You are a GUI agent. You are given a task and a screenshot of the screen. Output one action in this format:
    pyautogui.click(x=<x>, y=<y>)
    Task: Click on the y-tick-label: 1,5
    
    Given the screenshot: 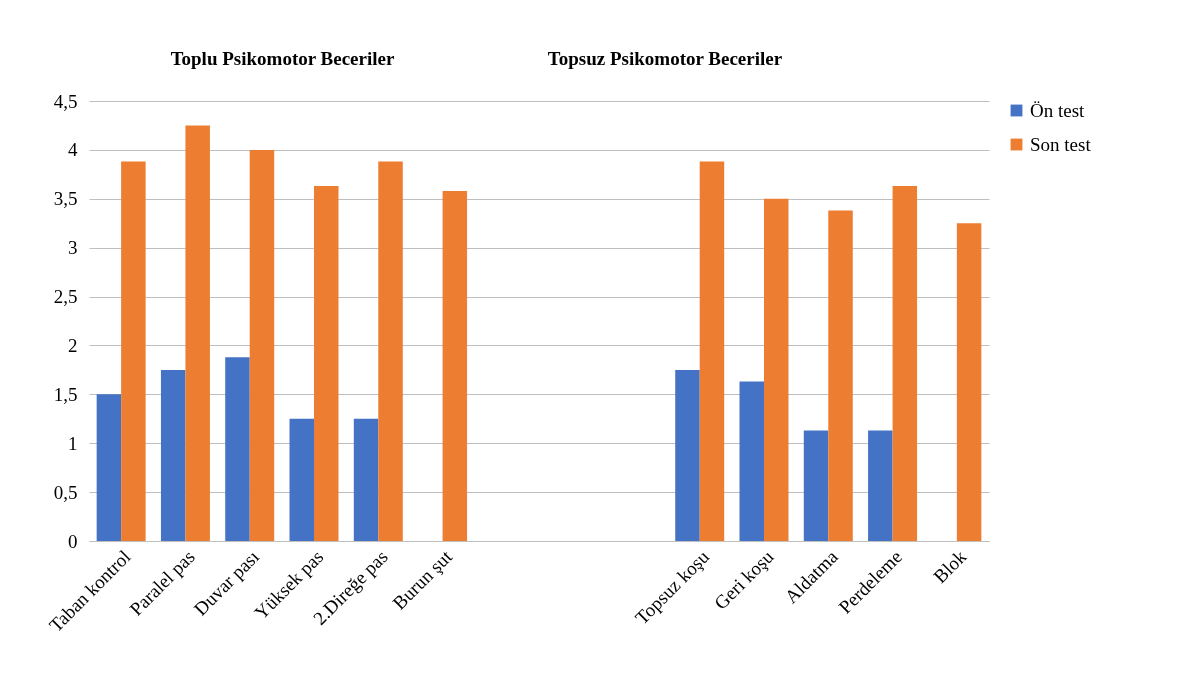 What is the action you would take?
    pyautogui.click(x=65, y=394)
    